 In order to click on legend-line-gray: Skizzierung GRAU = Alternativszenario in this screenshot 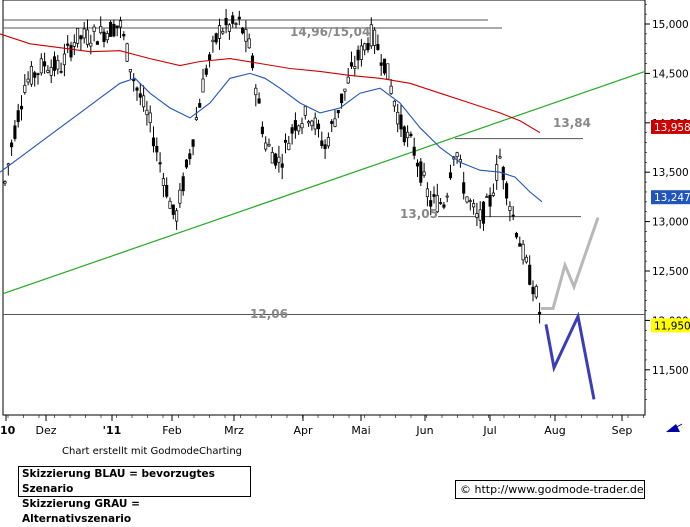, I will do `click(81, 511)`.